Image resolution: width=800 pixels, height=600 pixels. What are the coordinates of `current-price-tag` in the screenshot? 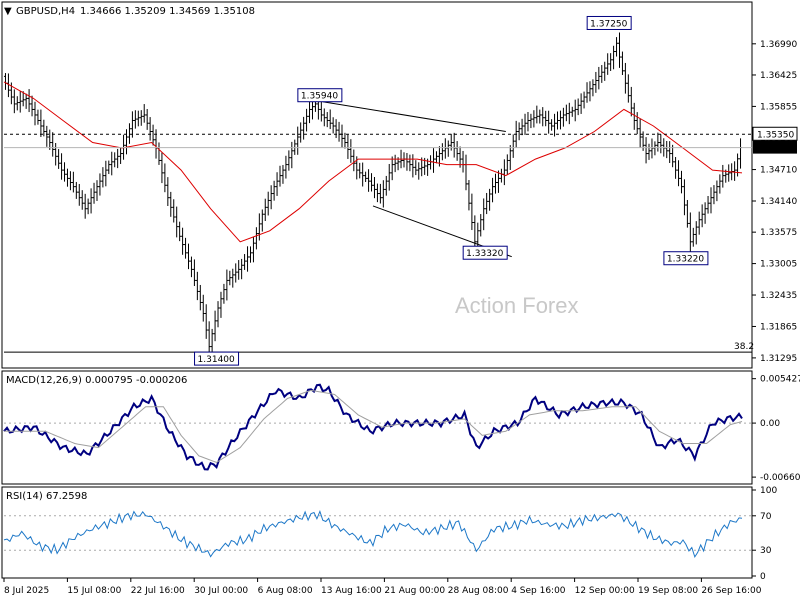 It's located at (775, 147).